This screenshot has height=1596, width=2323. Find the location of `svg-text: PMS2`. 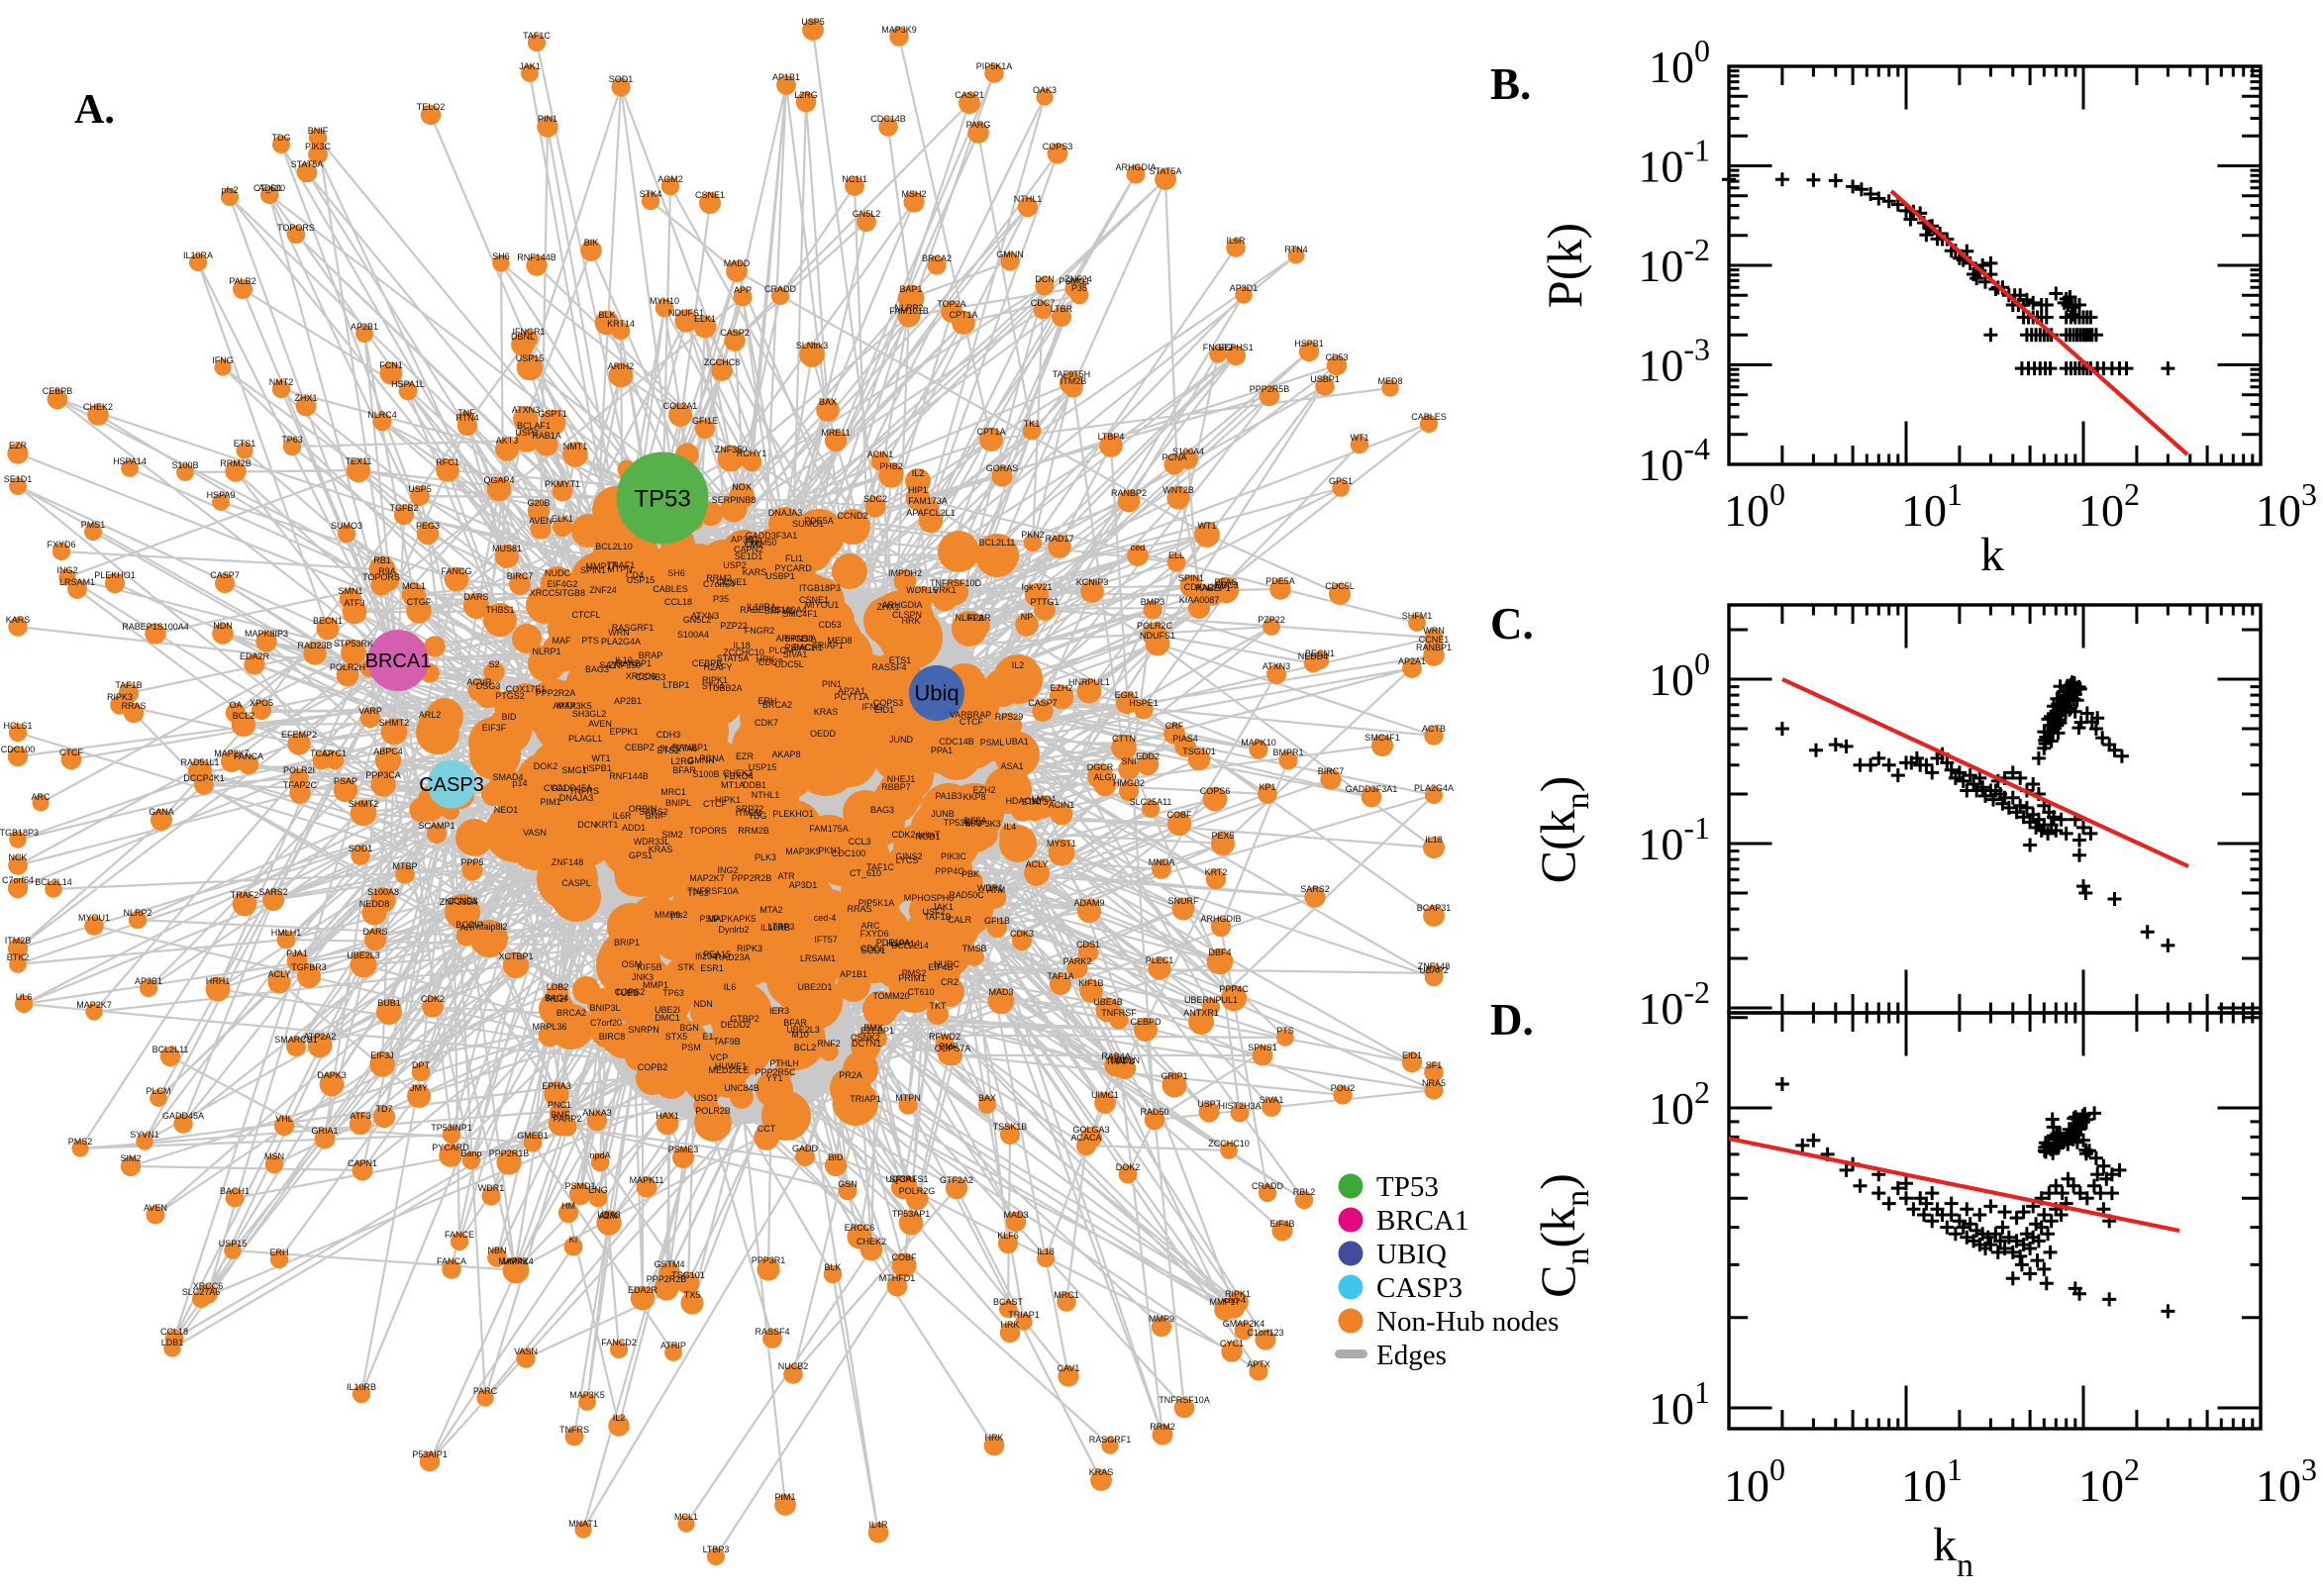

svg-text: PMS2 is located at coordinates (80, 1142).